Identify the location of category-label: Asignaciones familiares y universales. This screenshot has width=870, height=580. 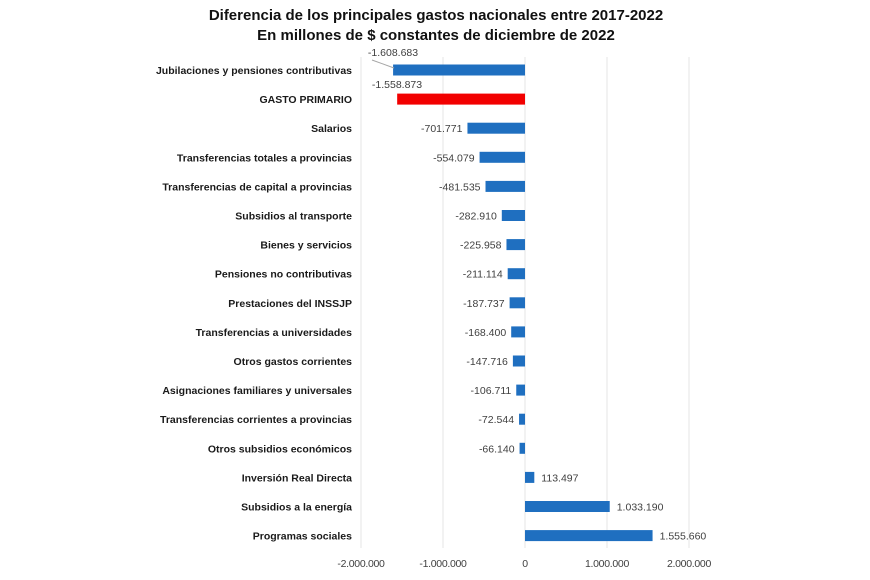
(257, 391).